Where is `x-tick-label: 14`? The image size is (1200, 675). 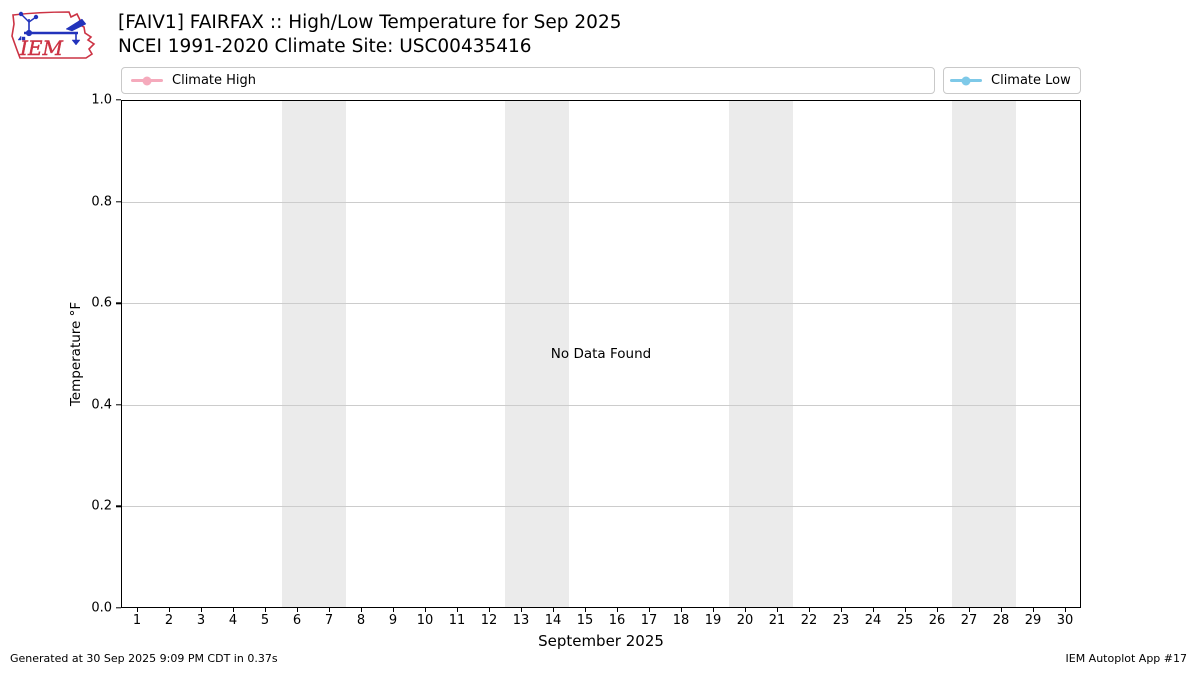
x-tick-label: 14 is located at coordinates (553, 620).